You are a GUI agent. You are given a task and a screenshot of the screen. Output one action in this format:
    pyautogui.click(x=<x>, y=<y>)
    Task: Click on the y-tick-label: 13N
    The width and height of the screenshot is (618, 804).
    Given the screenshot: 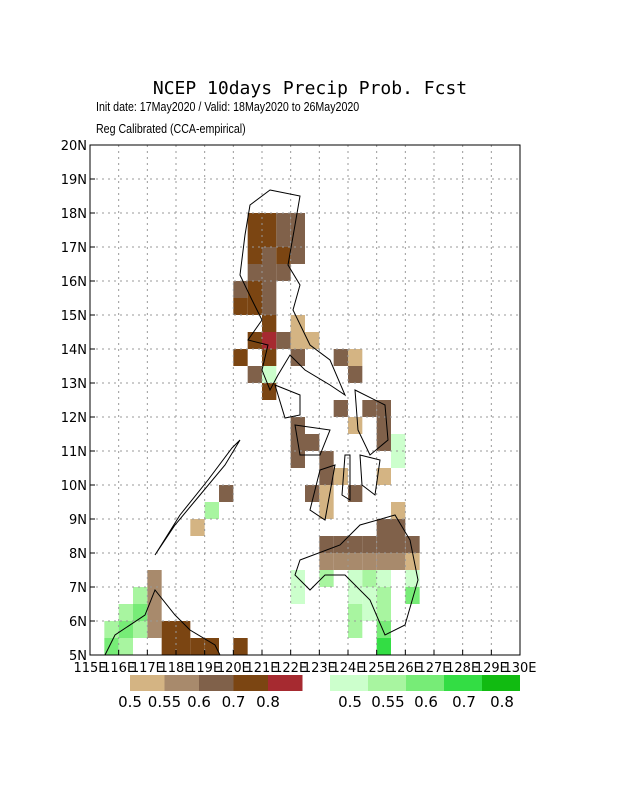 What is the action you would take?
    pyautogui.click(x=74, y=384)
    